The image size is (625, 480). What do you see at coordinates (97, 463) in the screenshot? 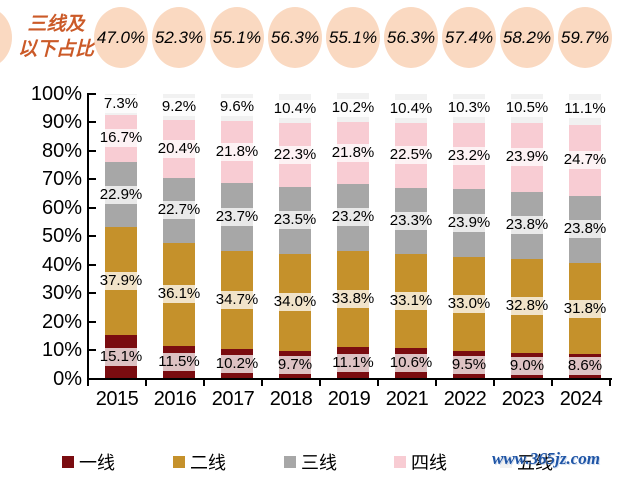
I see `legend-label-tier-1: 一线` at bounding box center [97, 463].